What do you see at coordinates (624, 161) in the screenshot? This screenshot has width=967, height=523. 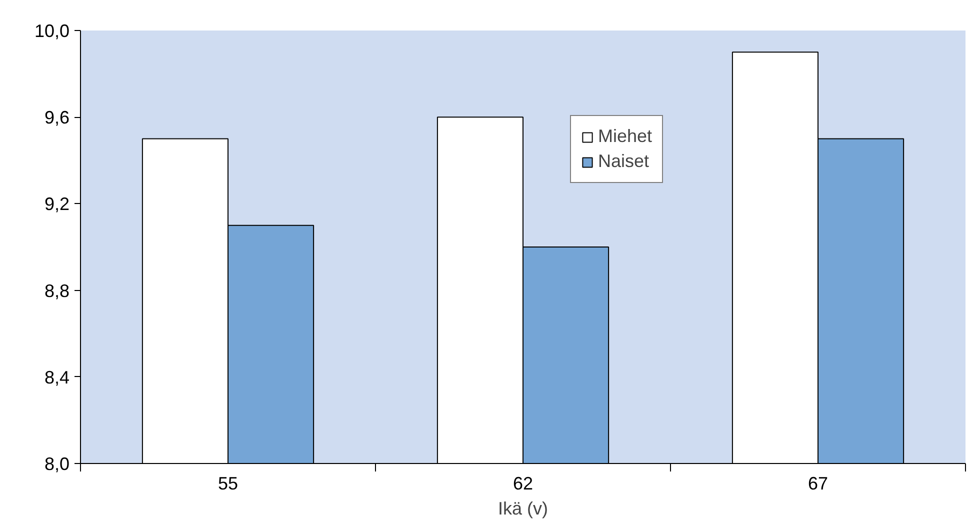 I see `legend-label: Naiset` at bounding box center [624, 161].